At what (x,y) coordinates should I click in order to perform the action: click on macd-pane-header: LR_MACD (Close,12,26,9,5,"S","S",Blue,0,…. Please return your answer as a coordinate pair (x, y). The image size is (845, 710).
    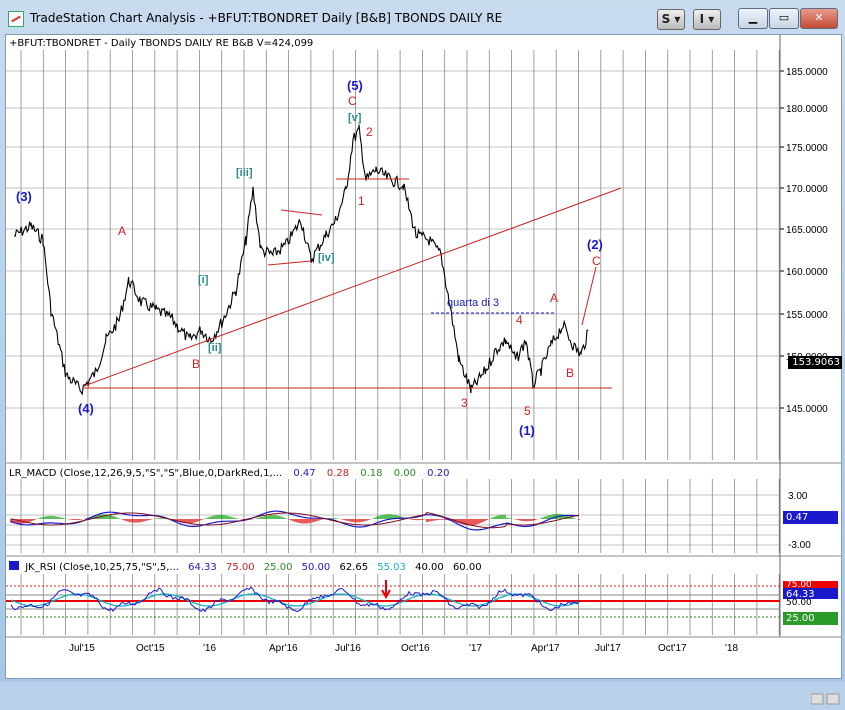
    Looking at the image, I should click on (229, 473).